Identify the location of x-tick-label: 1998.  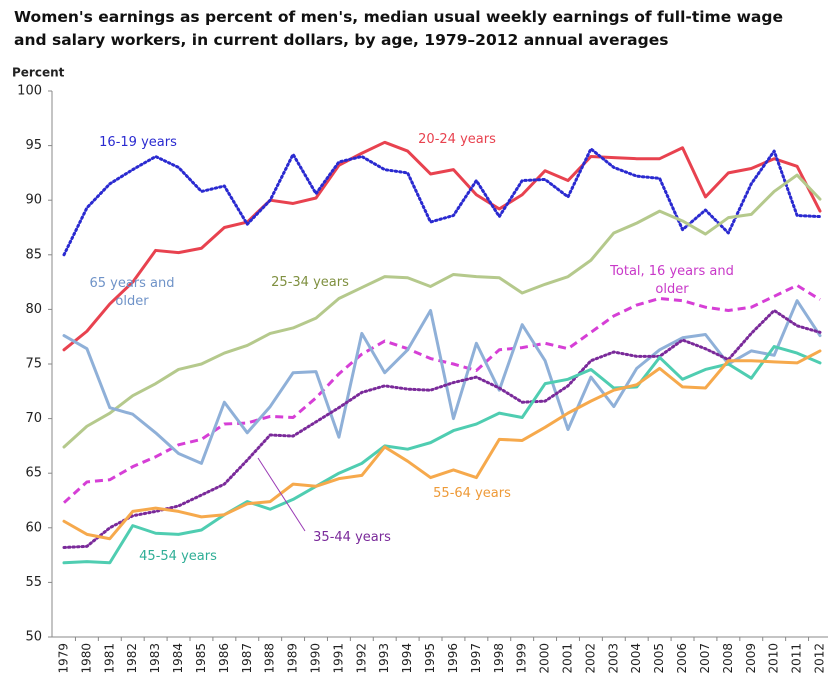
(499, 658).